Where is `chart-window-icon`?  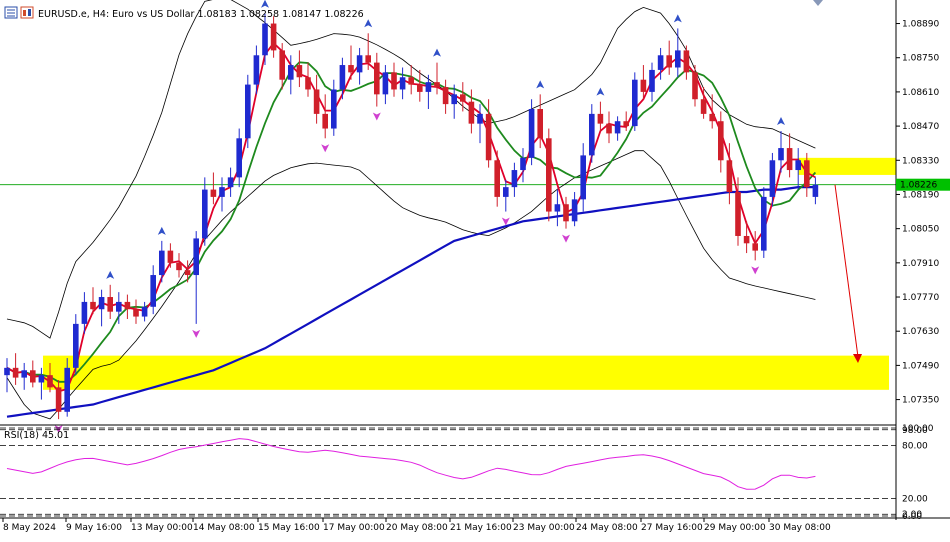 chart-window-icon is located at coordinates (11, 12).